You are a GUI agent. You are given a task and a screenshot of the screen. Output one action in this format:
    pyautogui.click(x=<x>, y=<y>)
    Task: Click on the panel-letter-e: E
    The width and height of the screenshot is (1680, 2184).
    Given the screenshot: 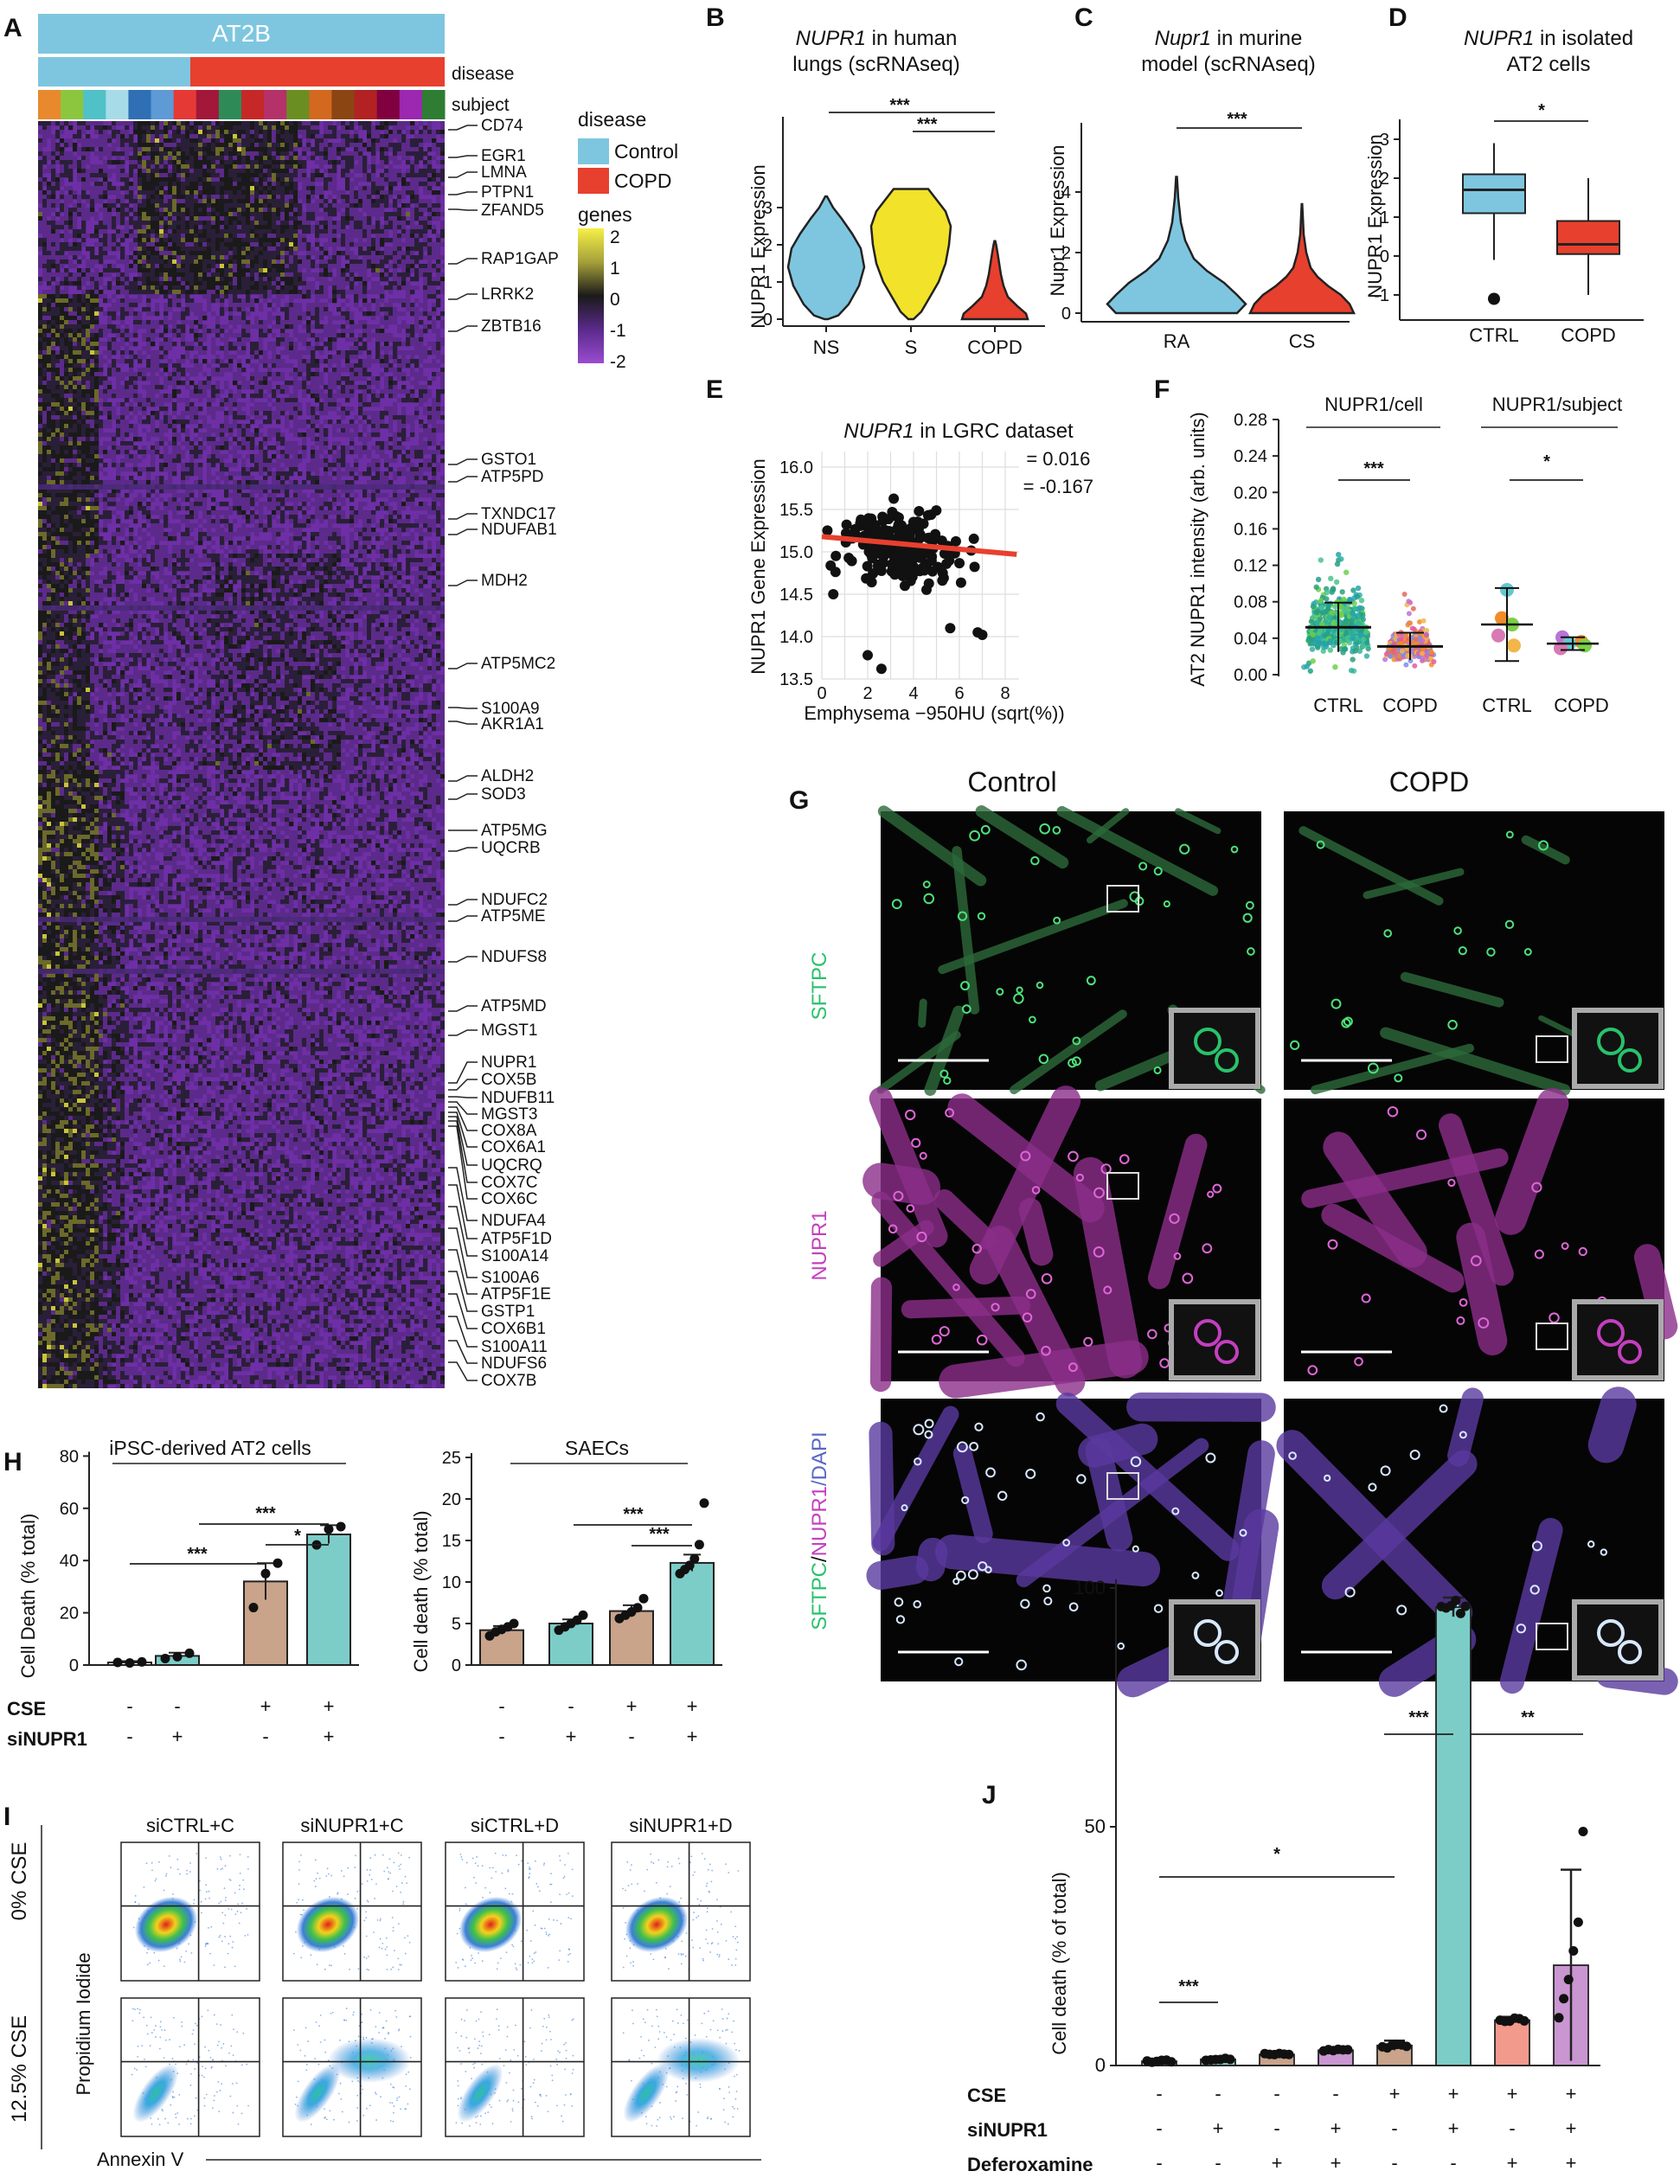 What is the action you would take?
    pyautogui.click(x=714, y=389)
    